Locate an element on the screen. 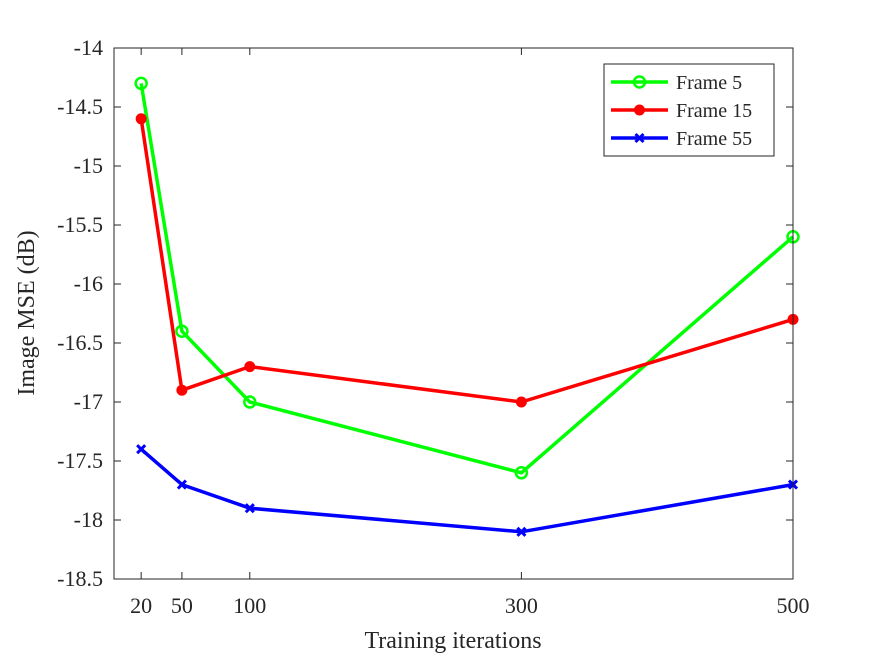  legend-label: Frame 55 is located at coordinates (714, 139).